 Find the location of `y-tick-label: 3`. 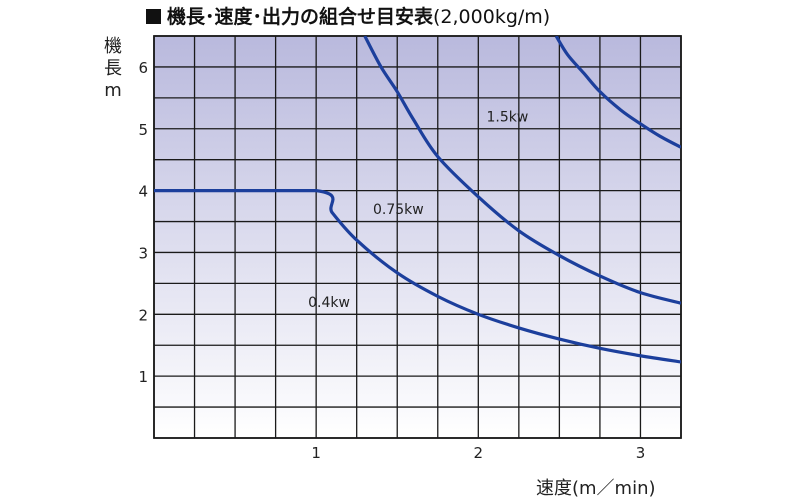

y-tick-label: 3 is located at coordinates (143, 253).